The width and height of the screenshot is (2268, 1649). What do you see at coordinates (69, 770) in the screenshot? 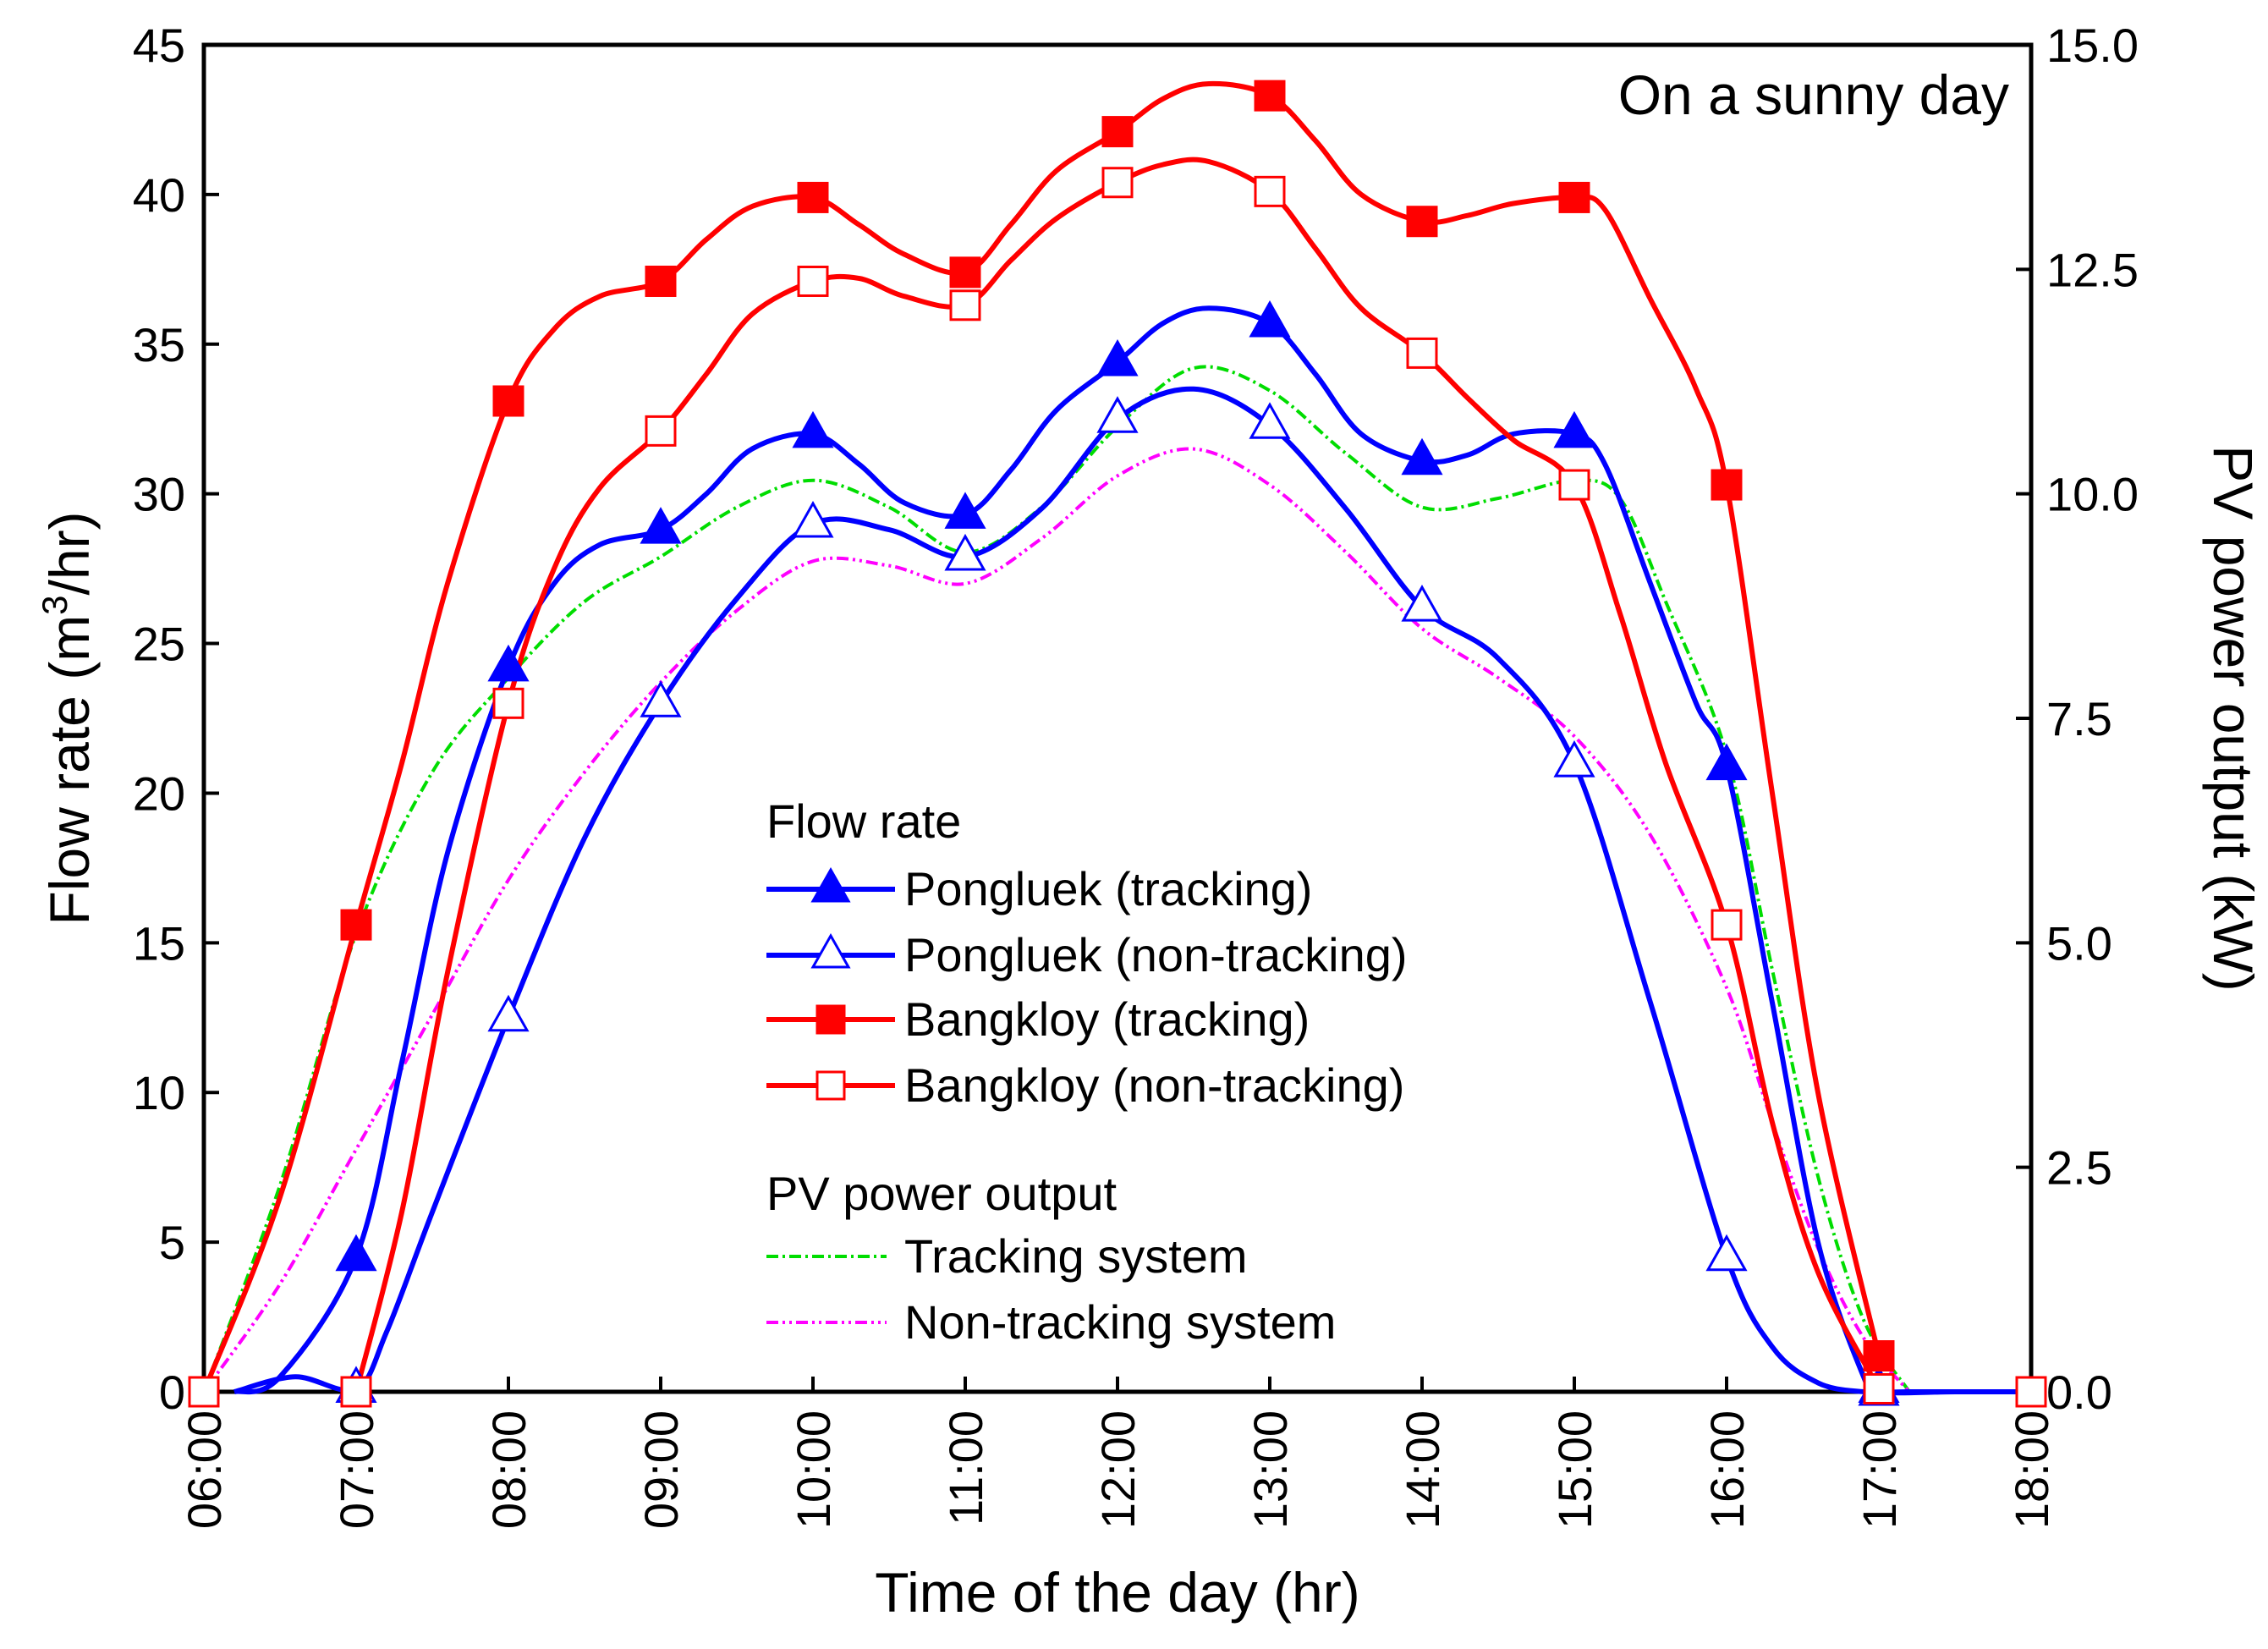
I see `y-left-label-main: Flow rate (m` at bounding box center [69, 770].